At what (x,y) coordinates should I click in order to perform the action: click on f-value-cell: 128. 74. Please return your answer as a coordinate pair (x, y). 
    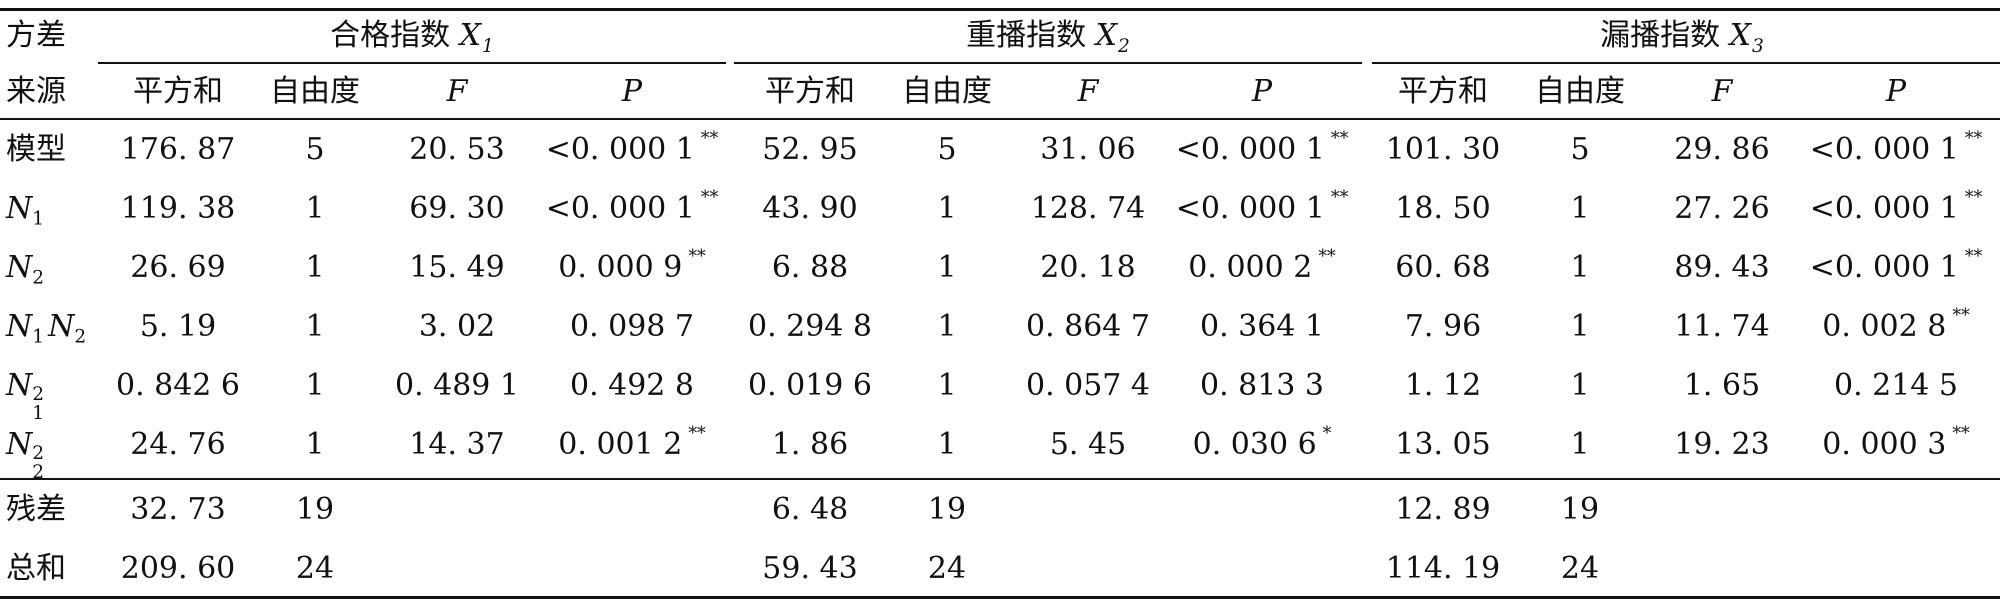
    Looking at the image, I should click on (1088, 208).